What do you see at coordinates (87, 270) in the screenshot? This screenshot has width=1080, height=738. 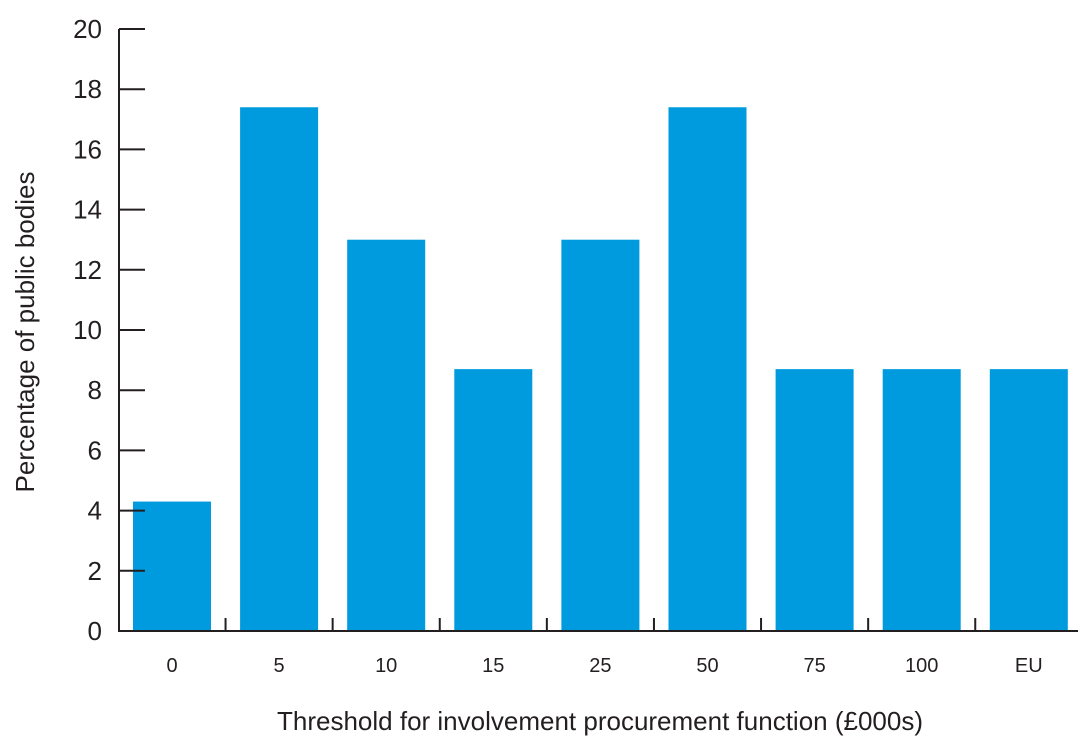 I see `y-tick-label: 12` at bounding box center [87, 270].